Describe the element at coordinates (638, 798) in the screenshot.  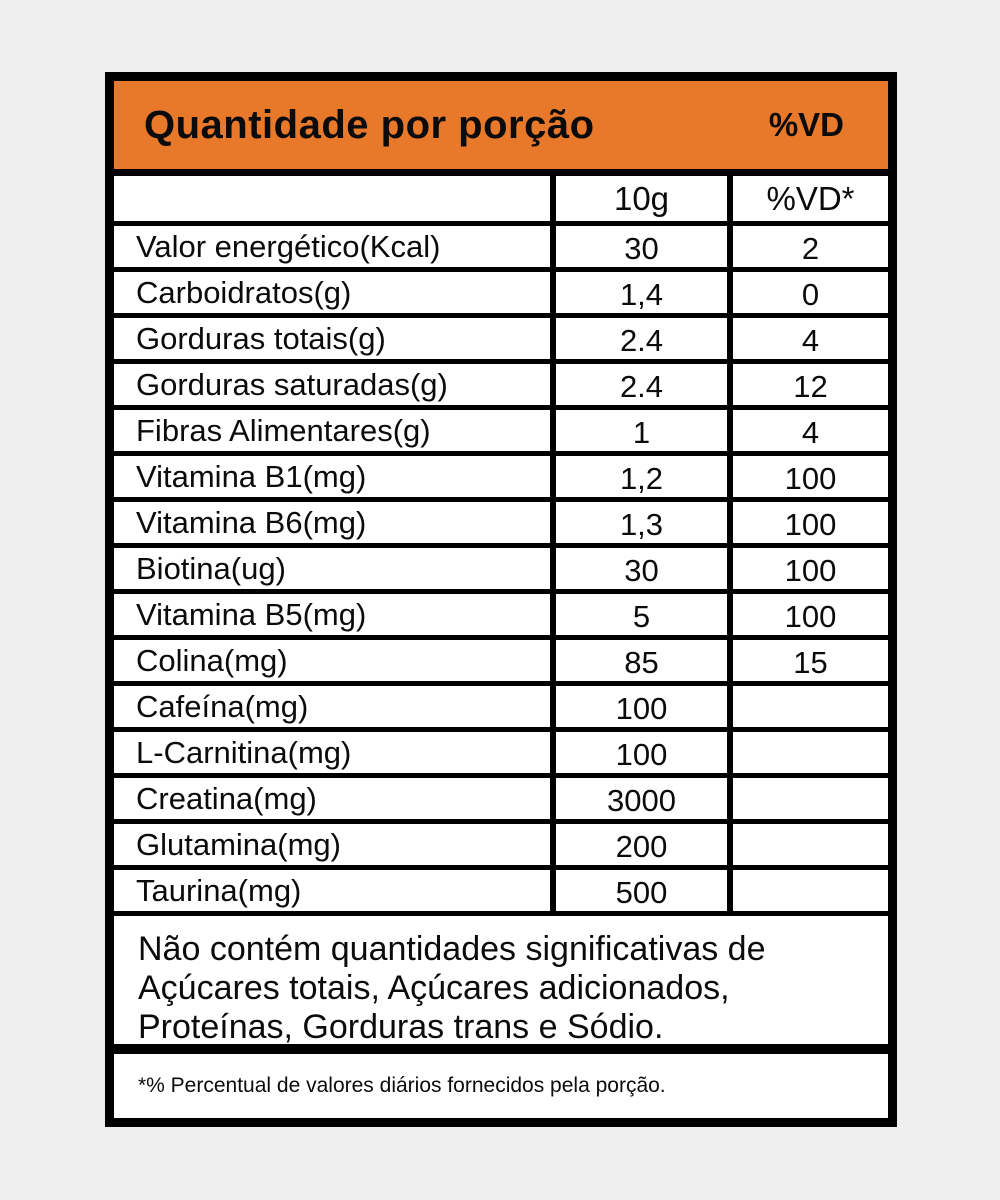
I see `nutrient-amount: 3000` at that location.